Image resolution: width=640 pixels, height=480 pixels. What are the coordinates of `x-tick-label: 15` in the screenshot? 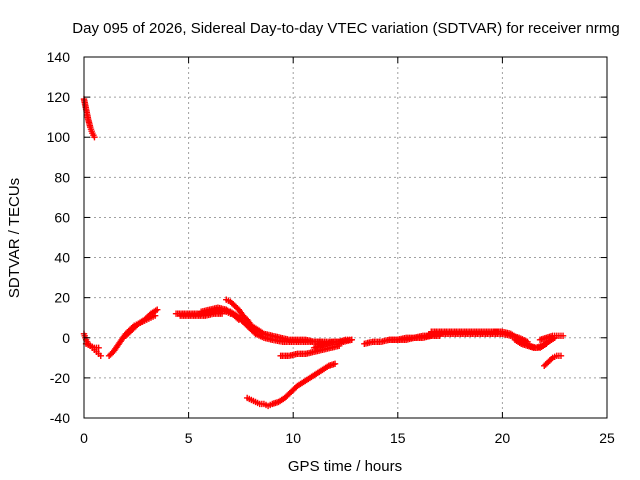 It's located at (398, 438).